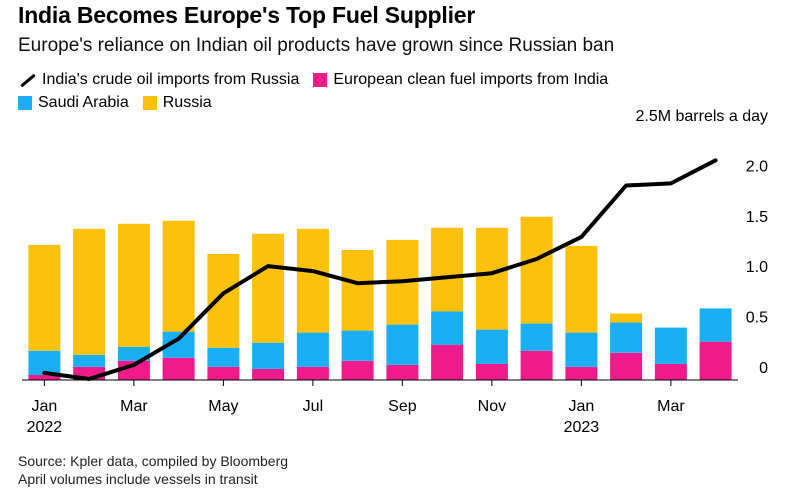  Describe the element at coordinates (149, 102) in the screenshot. I see `russia-swatch-icon` at that location.